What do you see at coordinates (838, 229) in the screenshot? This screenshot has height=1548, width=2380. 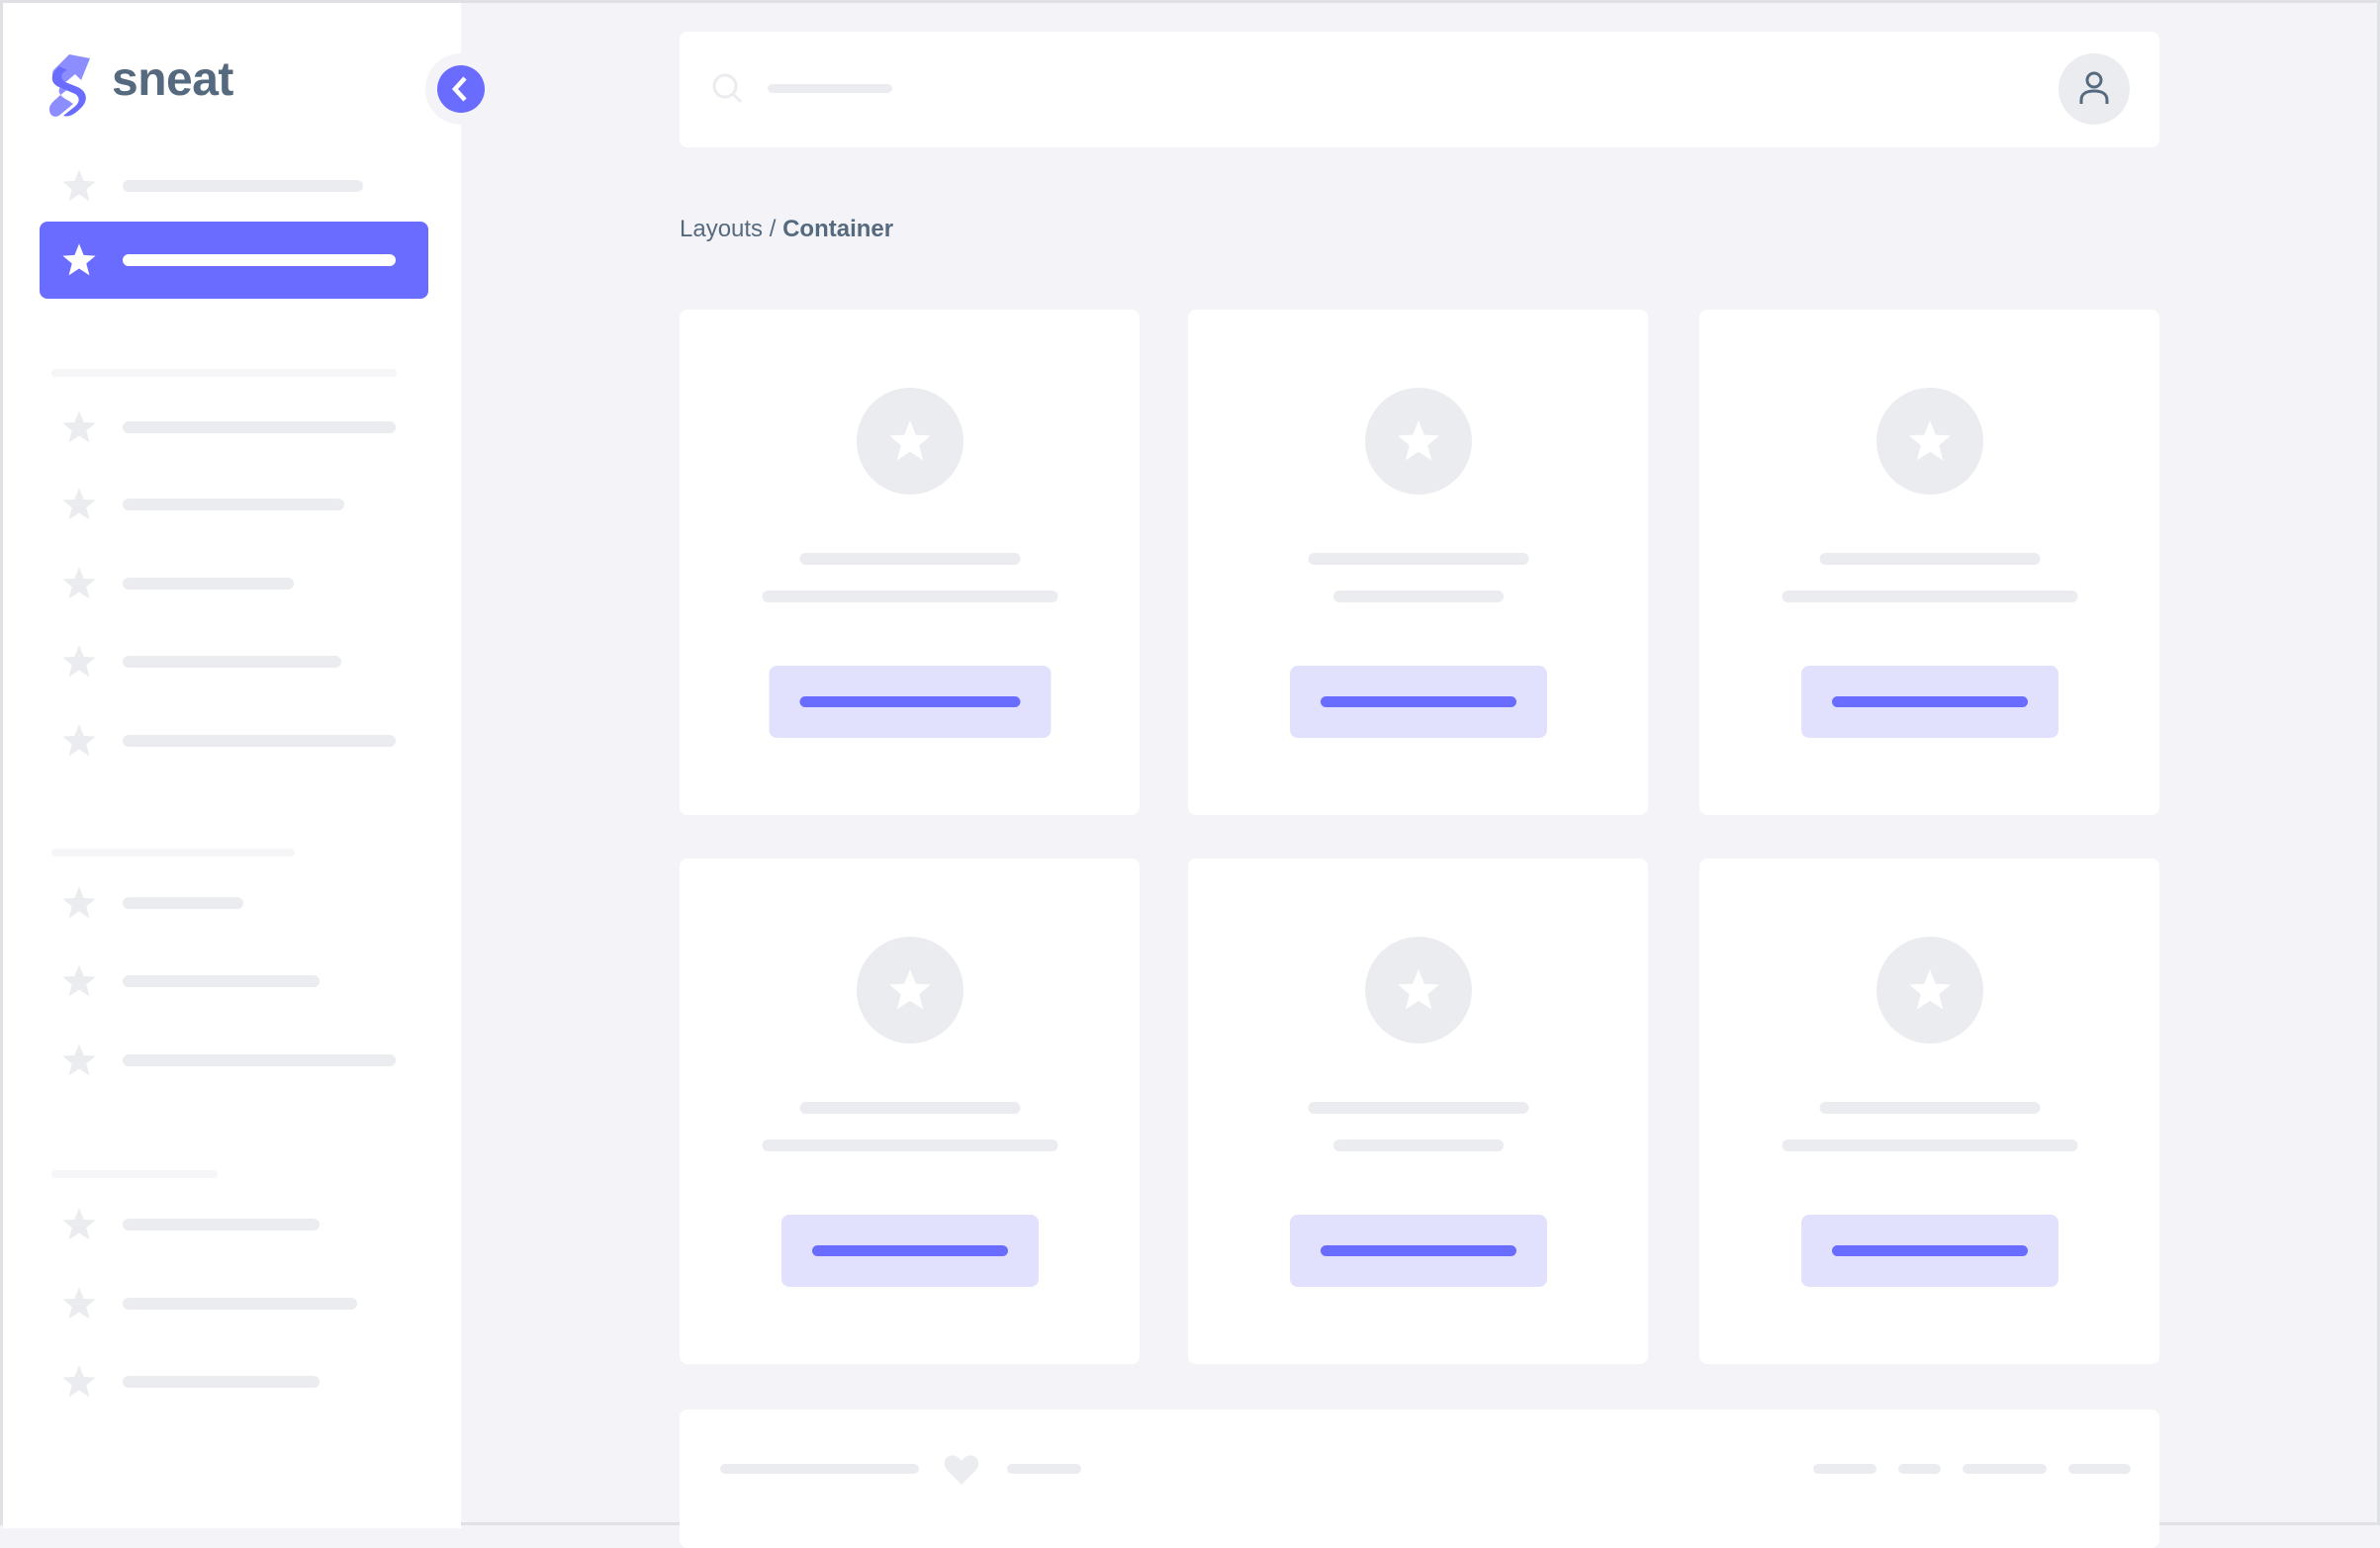 I see `breadcrumb-current: Container` at bounding box center [838, 229].